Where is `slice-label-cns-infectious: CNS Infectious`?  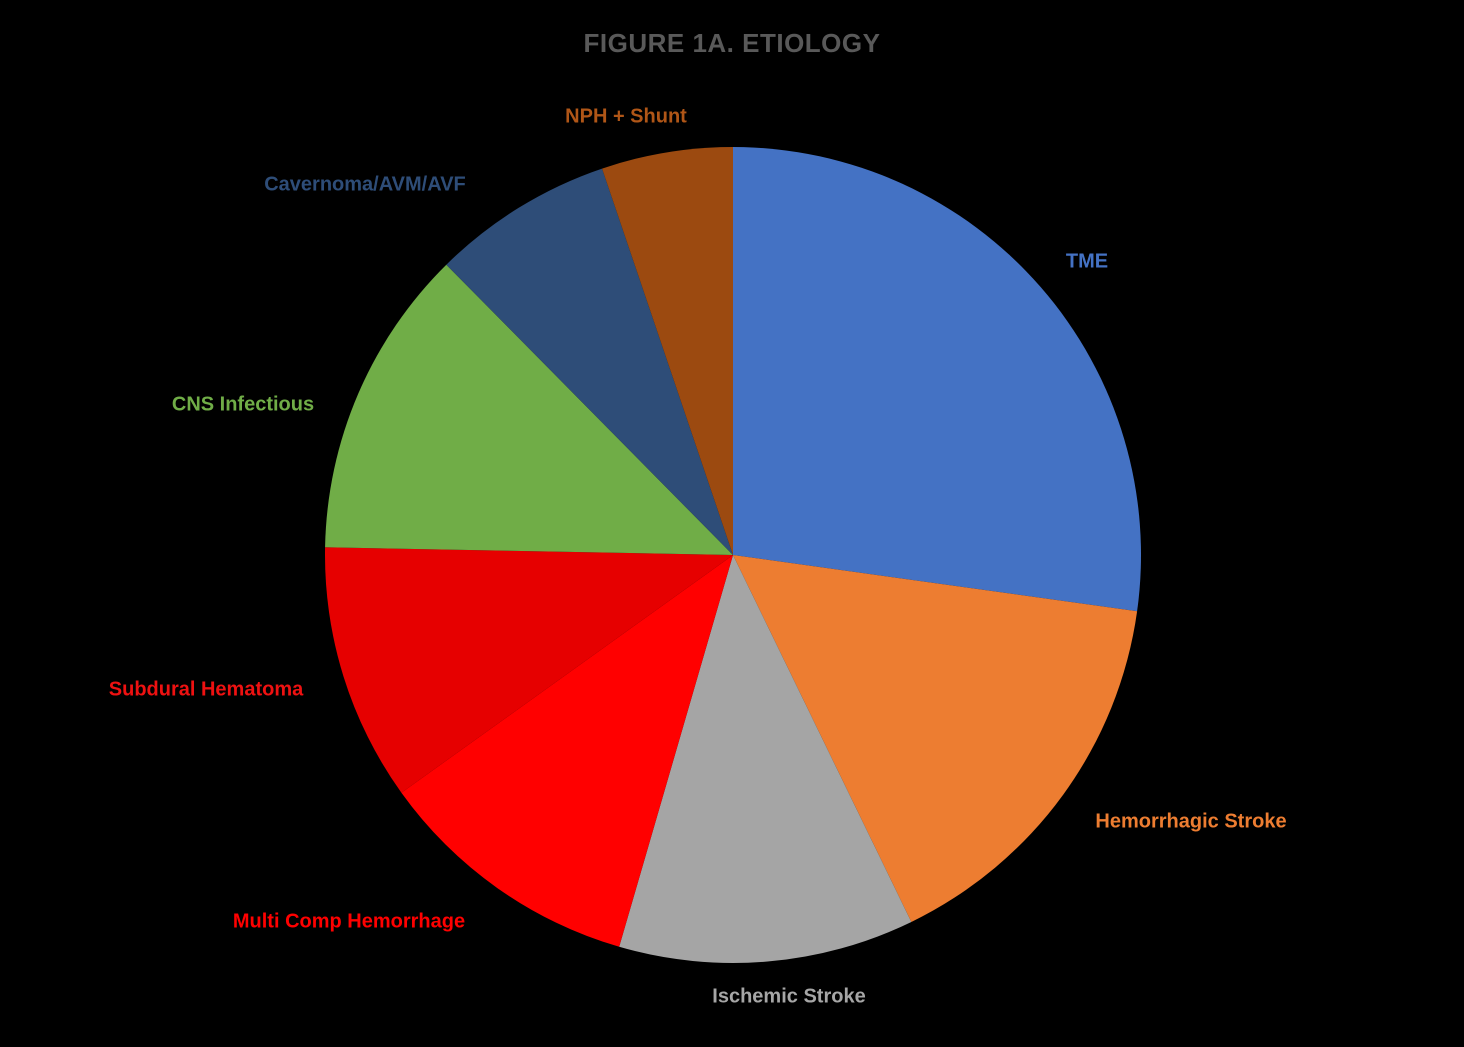 slice-label-cns-infectious: CNS Infectious is located at coordinates (243, 404).